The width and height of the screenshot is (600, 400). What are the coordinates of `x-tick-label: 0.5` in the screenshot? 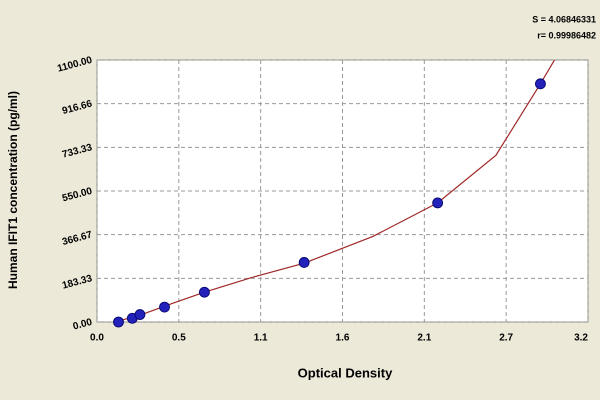 It's located at (179, 338).